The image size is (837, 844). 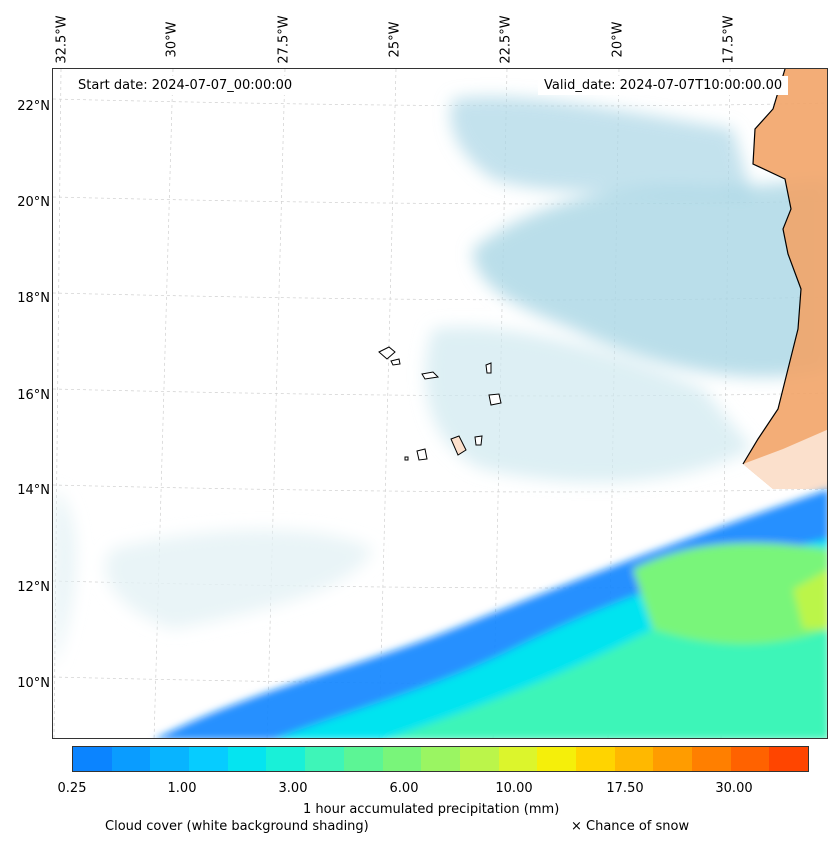 I want to click on colorbar-tick: 30.00, so click(x=734, y=788).